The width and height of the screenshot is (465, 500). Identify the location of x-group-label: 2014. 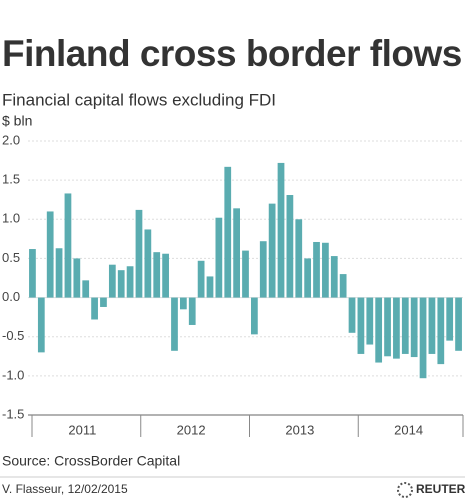
(408, 429).